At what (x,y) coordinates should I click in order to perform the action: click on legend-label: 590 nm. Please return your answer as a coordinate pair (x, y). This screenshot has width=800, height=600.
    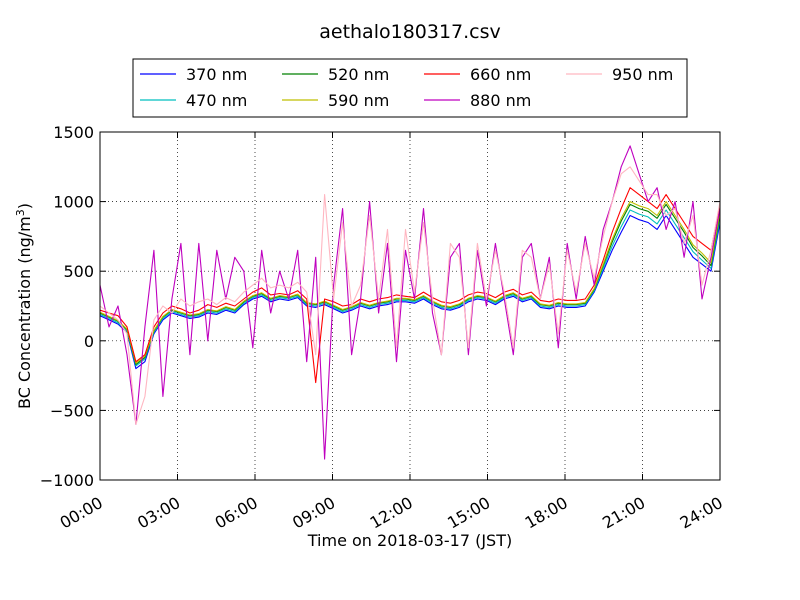
    Looking at the image, I should click on (358, 100).